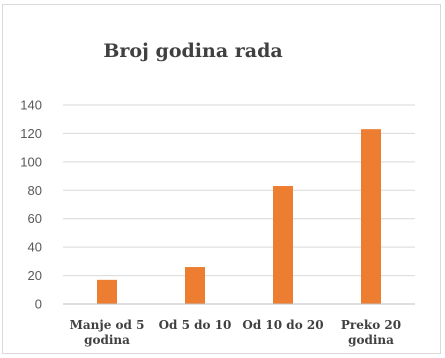 The width and height of the screenshot is (445, 358). What do you see at coordinates (371, 325) in the screenshot?
I see `x-tick-label: Preko 20` at bounding box center [371, 325].